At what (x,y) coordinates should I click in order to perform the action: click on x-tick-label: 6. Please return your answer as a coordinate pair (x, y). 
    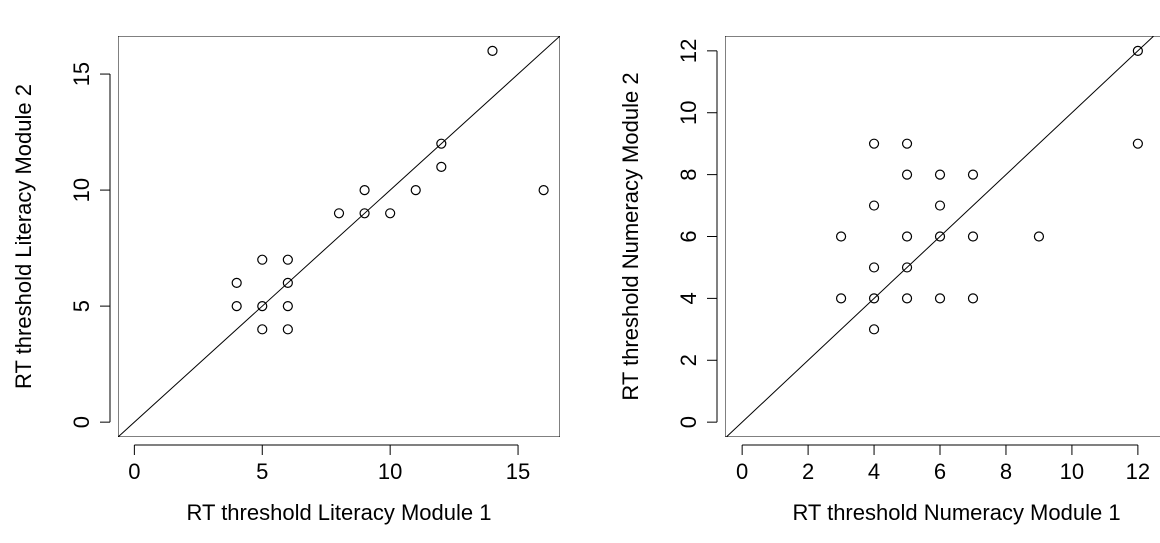
    Looking at the image, I should click on (940, 471).